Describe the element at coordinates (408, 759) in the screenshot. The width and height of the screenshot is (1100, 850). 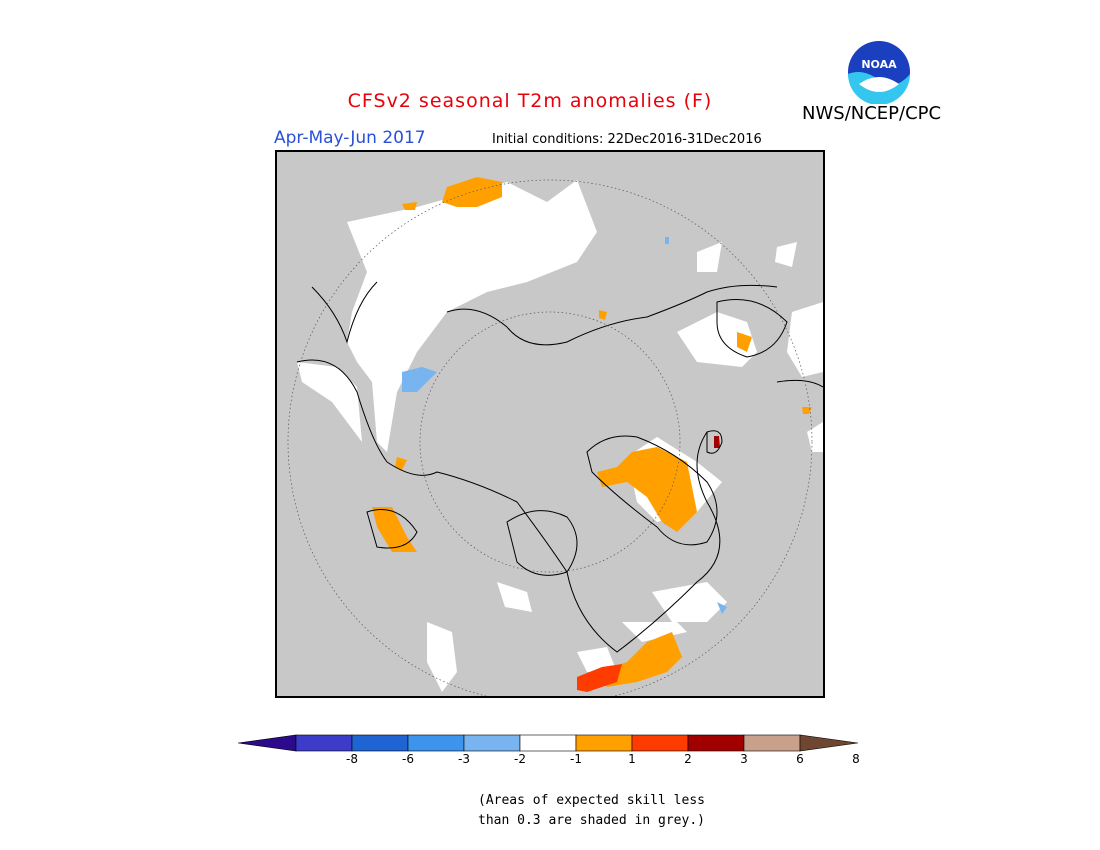
I see `legend-tick-label: -6` at that location.